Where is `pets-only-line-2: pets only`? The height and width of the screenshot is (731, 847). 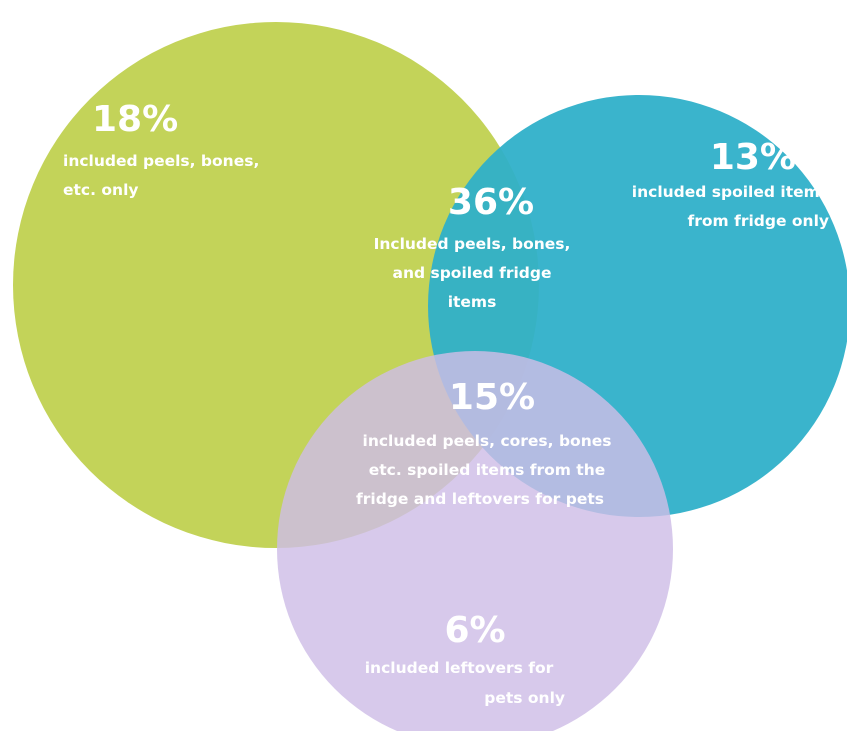 pets-only-line-2: pets only is located at coordinates (524, 698).